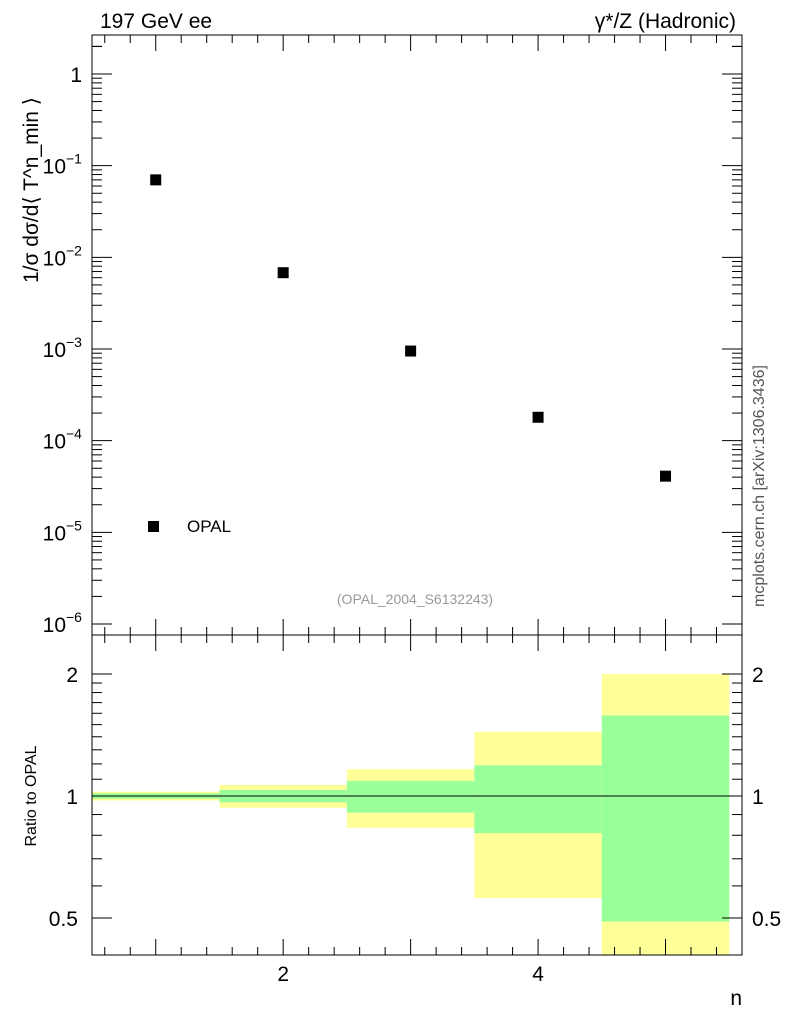 Image resolution: width=786 pixels, height=1024 pixels. Describe the element at coordinates (538, 974) in the screenshot. I see `x-tick-label-4: 4` at that location.